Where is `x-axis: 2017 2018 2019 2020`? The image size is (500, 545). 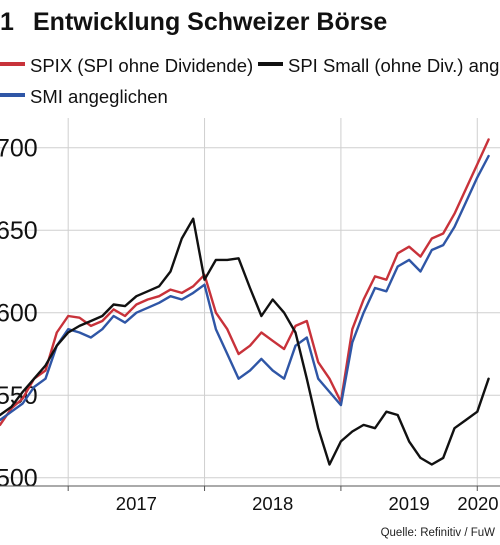
x-axis: 2017 2018 2019 2020 is located at coordinates (283, 500).